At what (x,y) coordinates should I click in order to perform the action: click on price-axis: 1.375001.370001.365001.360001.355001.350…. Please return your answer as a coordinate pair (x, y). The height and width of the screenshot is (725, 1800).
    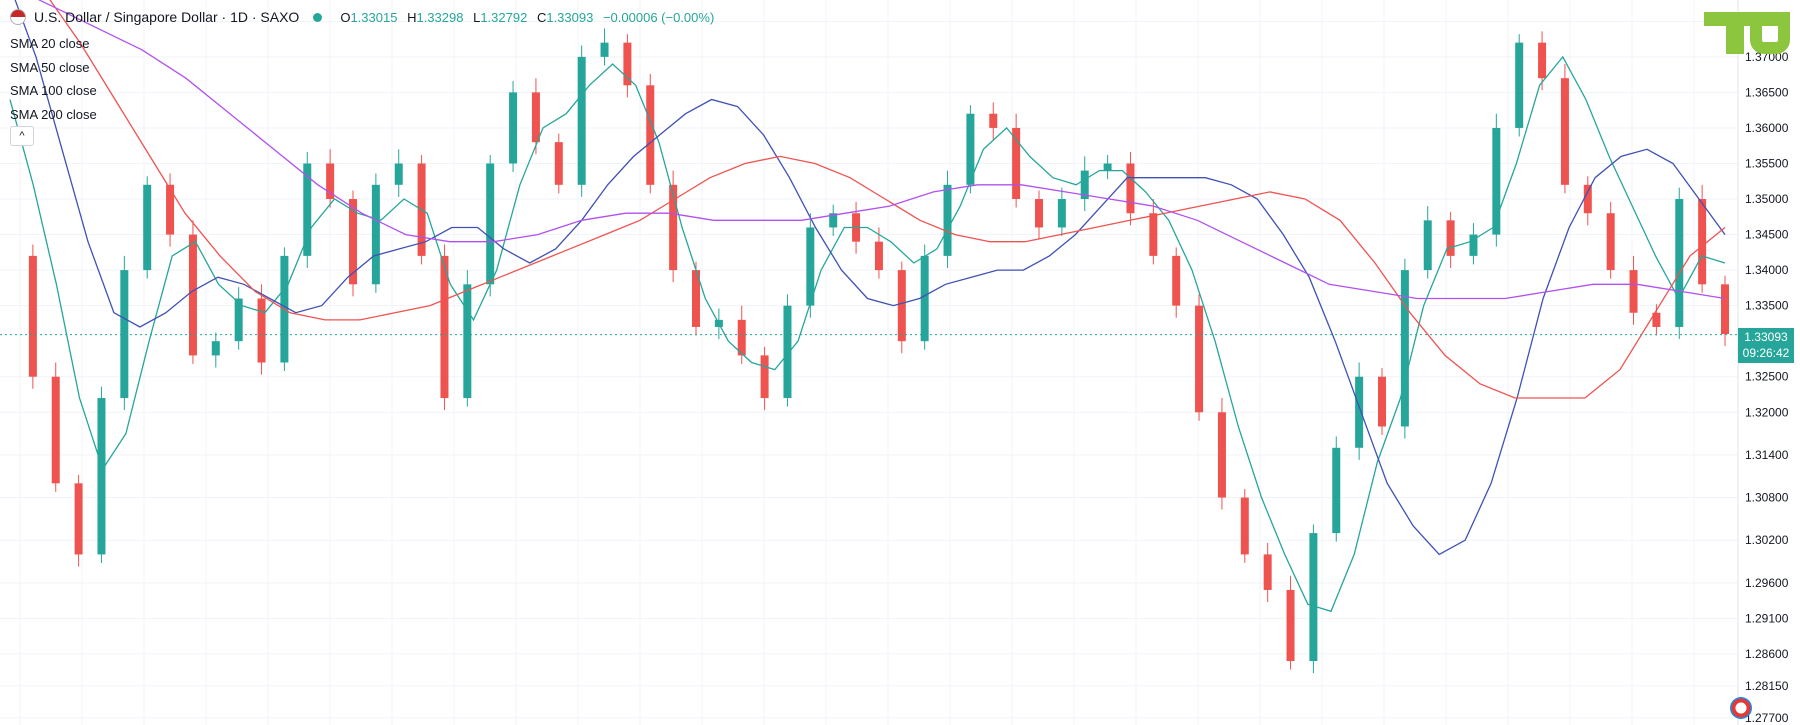
    Looking at the image, I should click on (1767, 369).